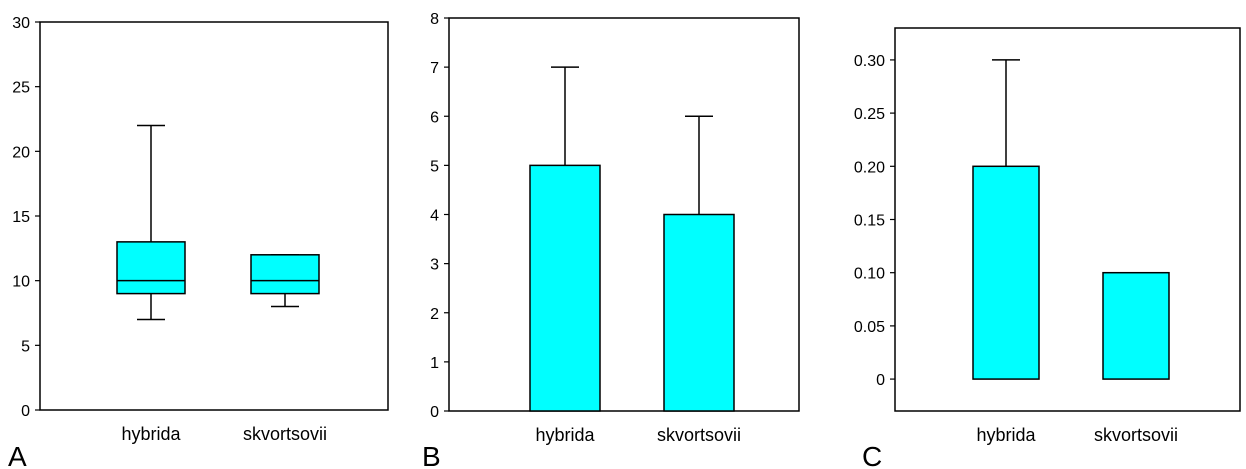  What do you see at coordinates (21, 88) in the screenshot?
I see `y-tick-label: 25` at bounding box center [21, 88].